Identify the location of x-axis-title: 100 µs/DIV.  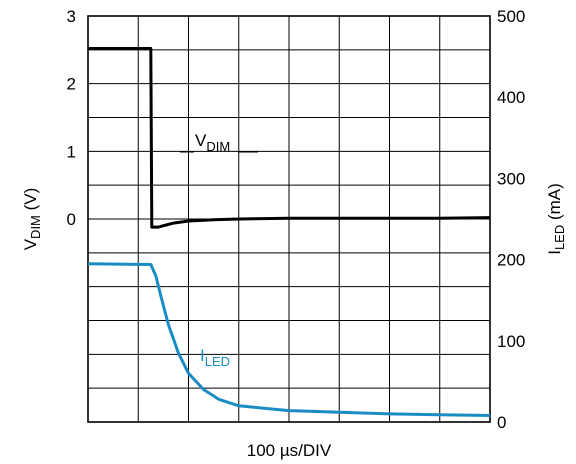
(289, 450).